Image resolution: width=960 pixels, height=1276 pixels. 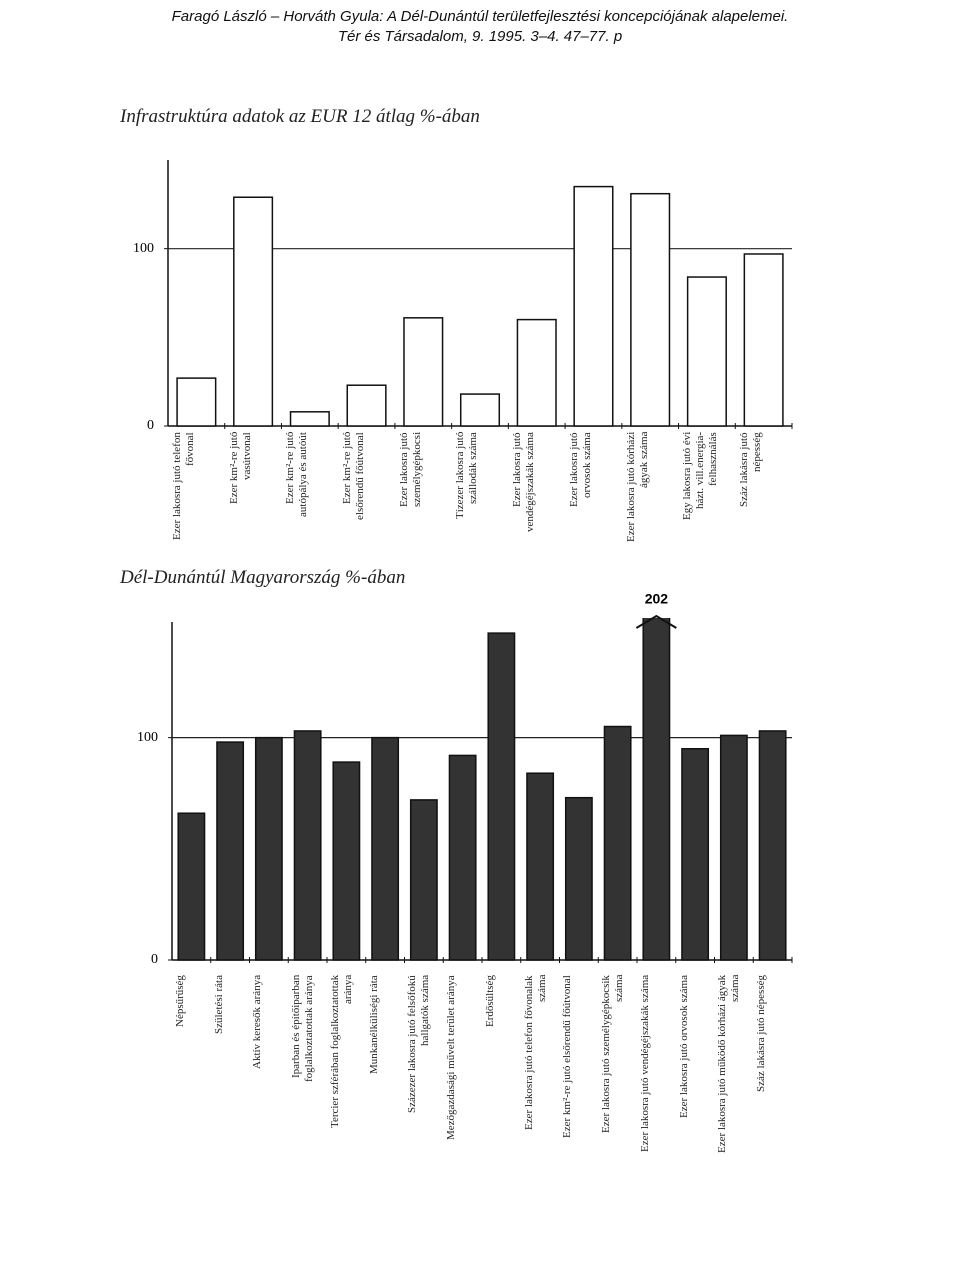 What do you see at coordinates (297, 474) in the screenshot?
I see `x-tick-label: Ezer km²-re jutó autópálya és autóút` at bounding box center [297, 474].